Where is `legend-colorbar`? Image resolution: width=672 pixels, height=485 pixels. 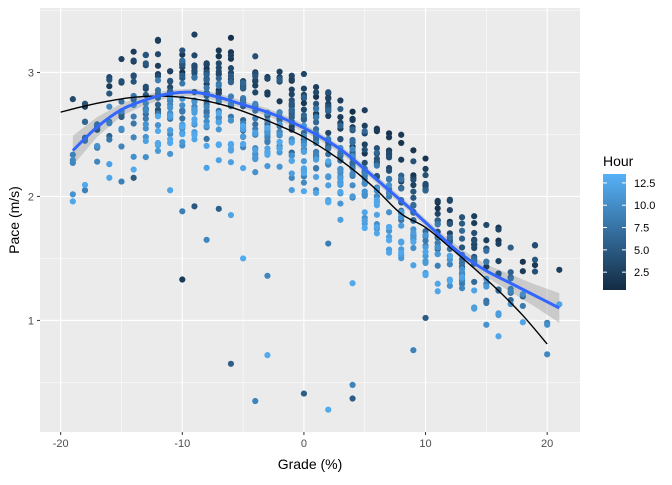 legend-colorbar is located at coordinates (614, 232).